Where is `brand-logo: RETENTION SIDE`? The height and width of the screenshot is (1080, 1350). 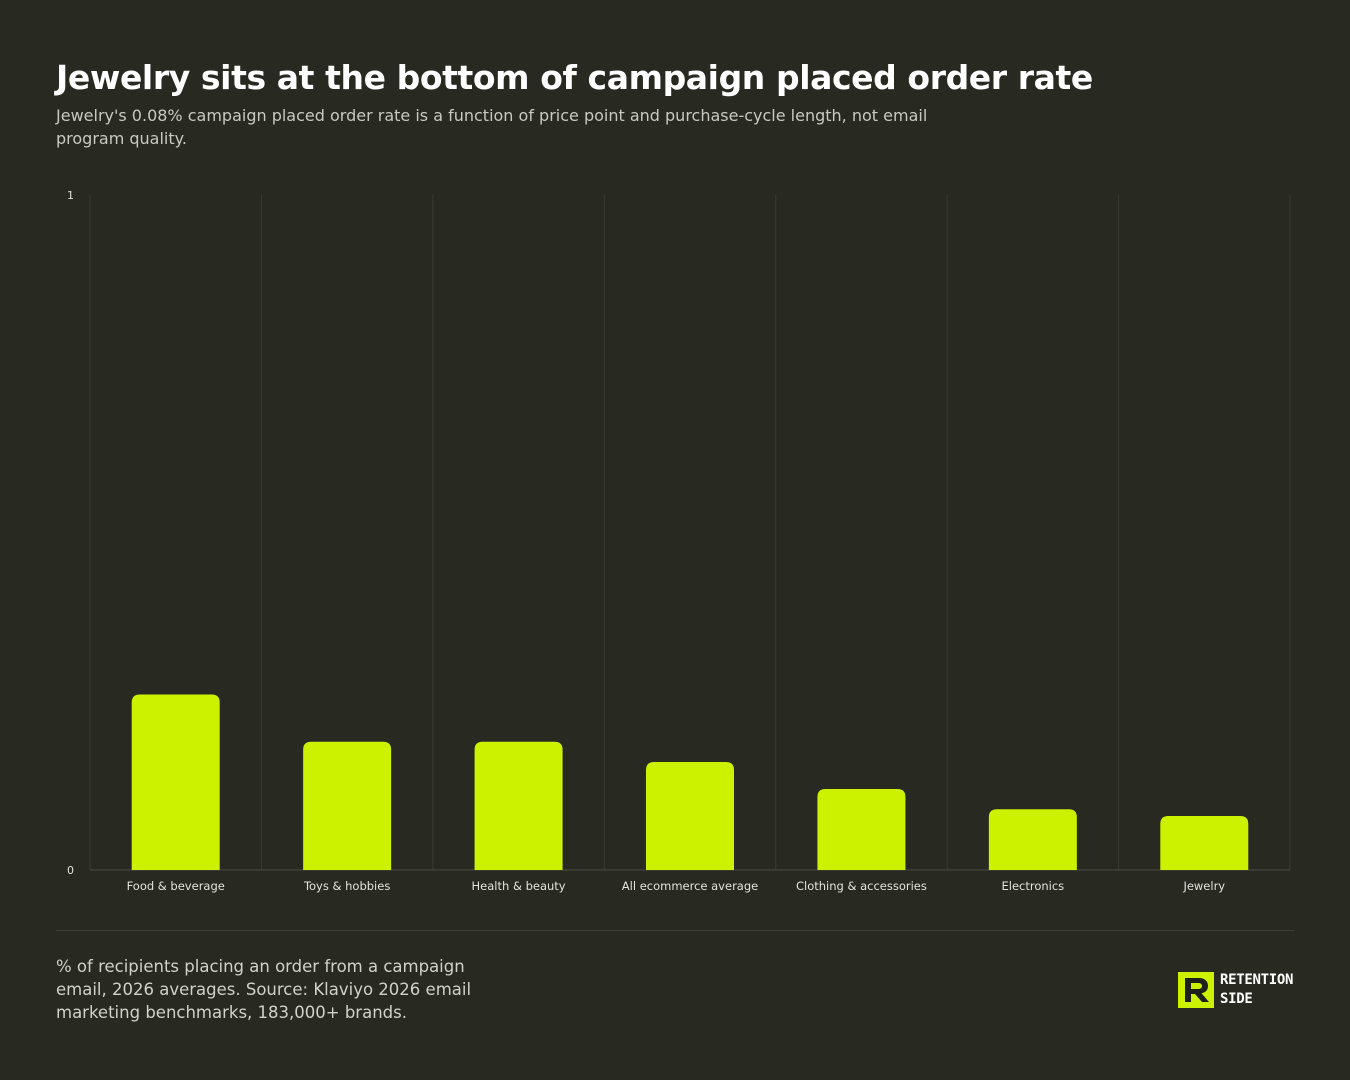
brand-logo: RETENTION SIDE is located at coordinates (1235, 990).